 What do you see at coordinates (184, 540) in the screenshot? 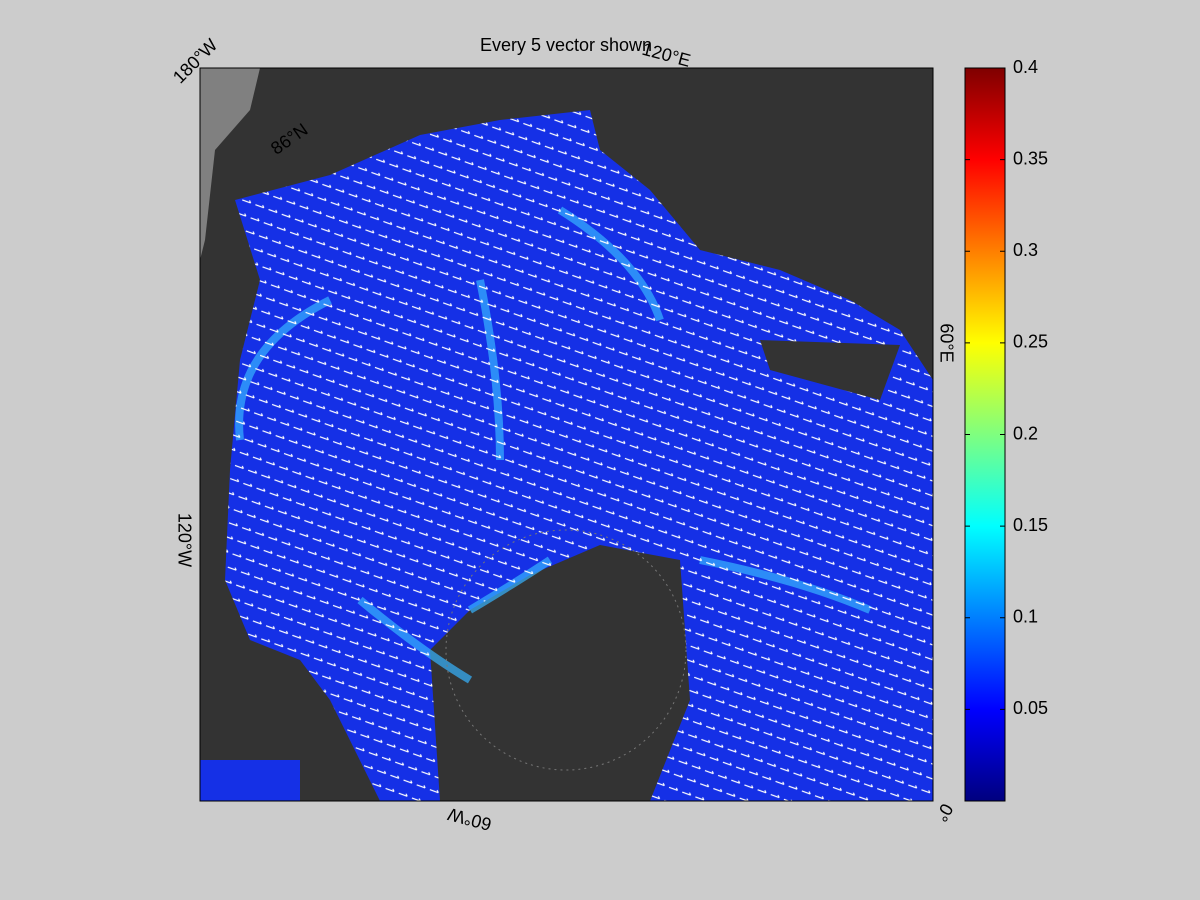
I see `map-label: 120°W` at bounding box center [184, 540].